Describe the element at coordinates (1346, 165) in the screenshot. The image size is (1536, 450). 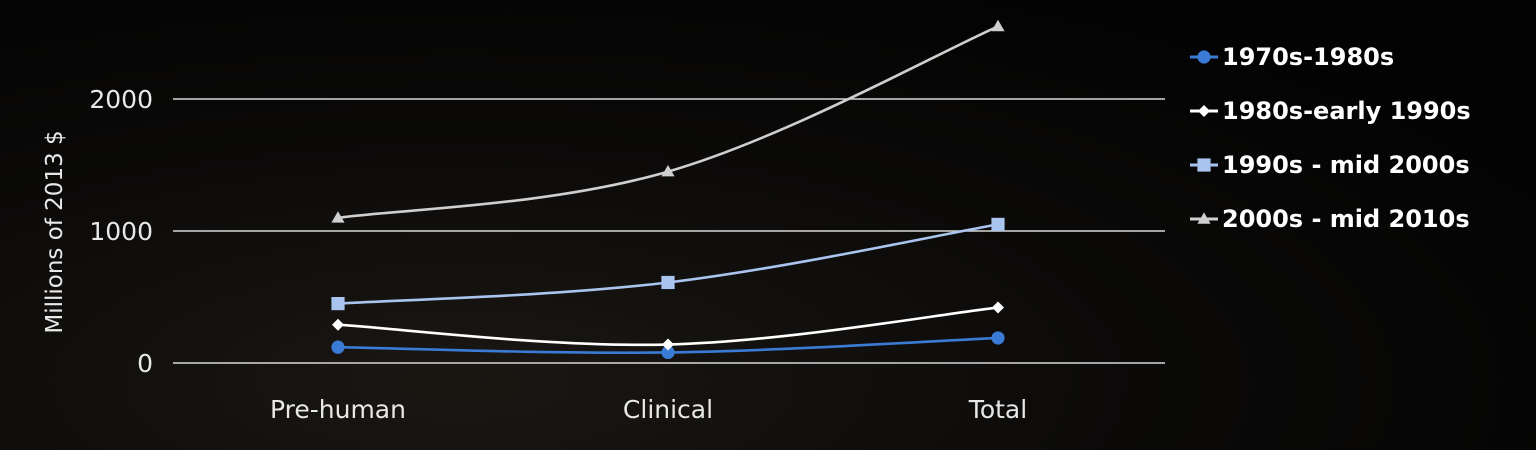
I see `legend-label: 1990s - mid 2000s` at that location.